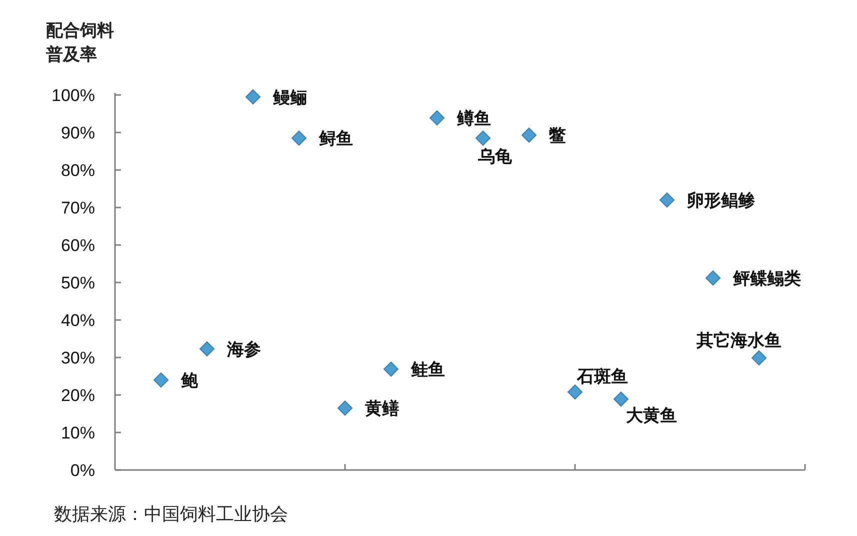 The height and width of the screenshot is (536, 857). What do you see at coordinates (77, 320) in the screenshot?
I see `y-tick-label: 40%` at bounding box center [77, 320].